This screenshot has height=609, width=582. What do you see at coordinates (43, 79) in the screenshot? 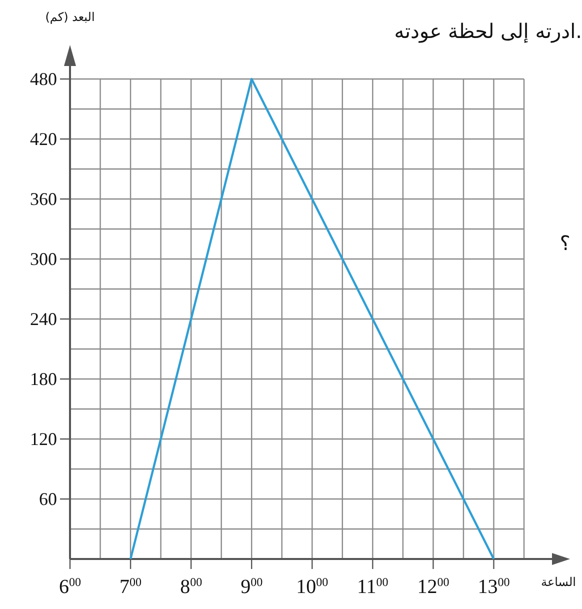
I see `y-tick-label: 480` at bounding box center [43, 79].